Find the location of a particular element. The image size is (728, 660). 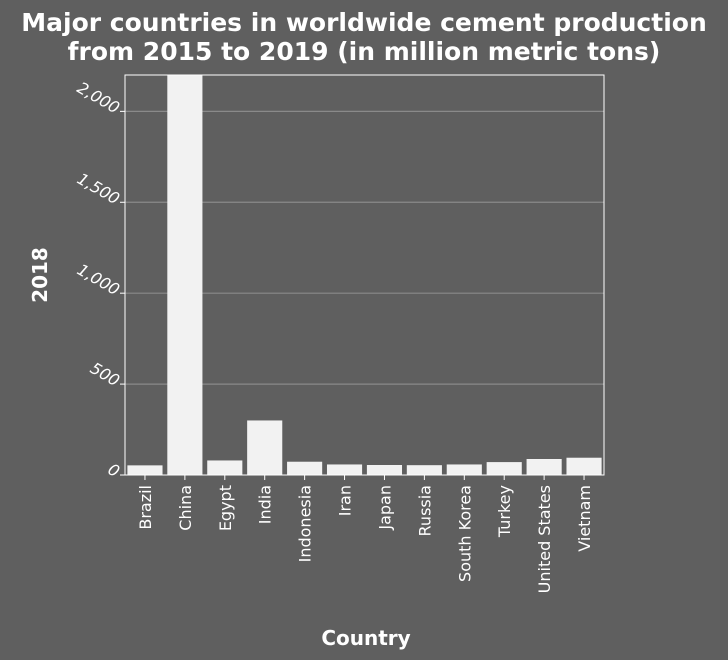

bar-vietnam is located at coordinates (584, 466).